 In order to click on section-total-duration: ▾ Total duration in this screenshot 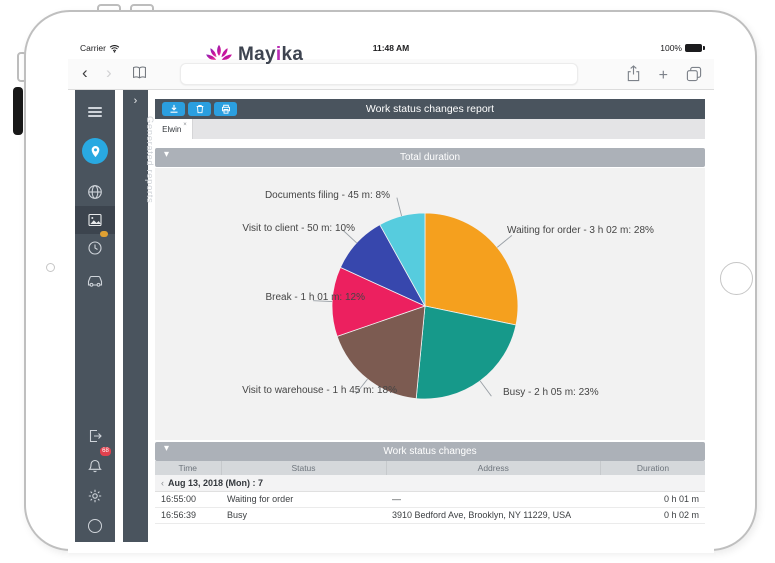, I will do `click(430, 157)`.